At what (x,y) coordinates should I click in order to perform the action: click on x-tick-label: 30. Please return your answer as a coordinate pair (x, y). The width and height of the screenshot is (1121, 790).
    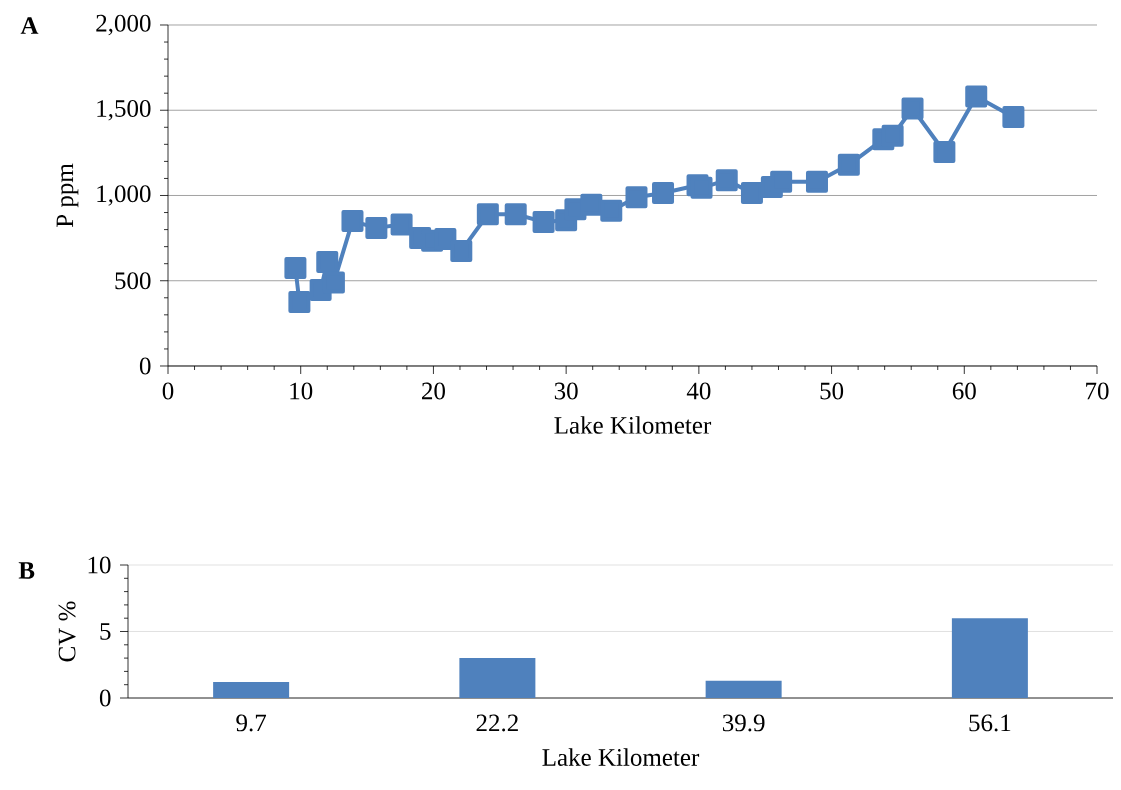
    Looking at the image, I should click on (566, 391).